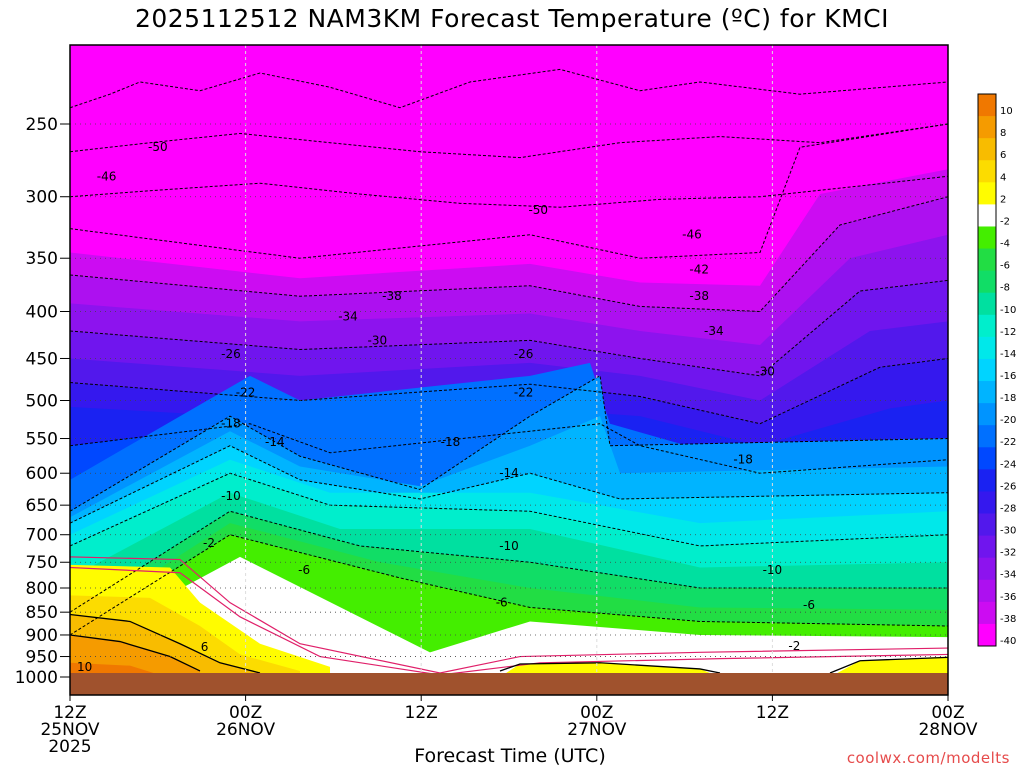  What do you see at coordinates (1008, 354) in the screenshot?
I see `colorbar-label: -14` at bounding box center [1008, 354].